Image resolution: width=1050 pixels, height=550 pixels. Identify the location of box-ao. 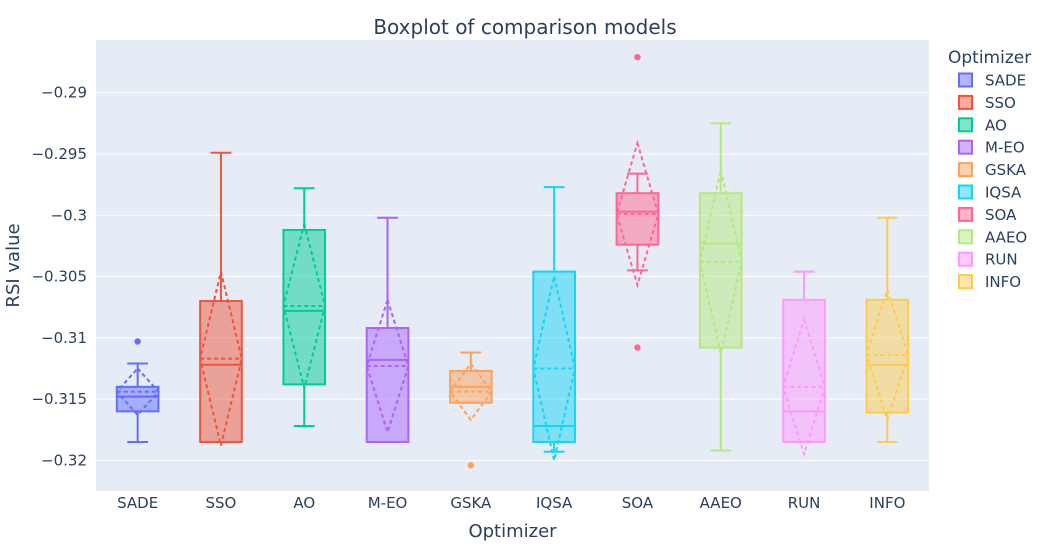
(304, 307).